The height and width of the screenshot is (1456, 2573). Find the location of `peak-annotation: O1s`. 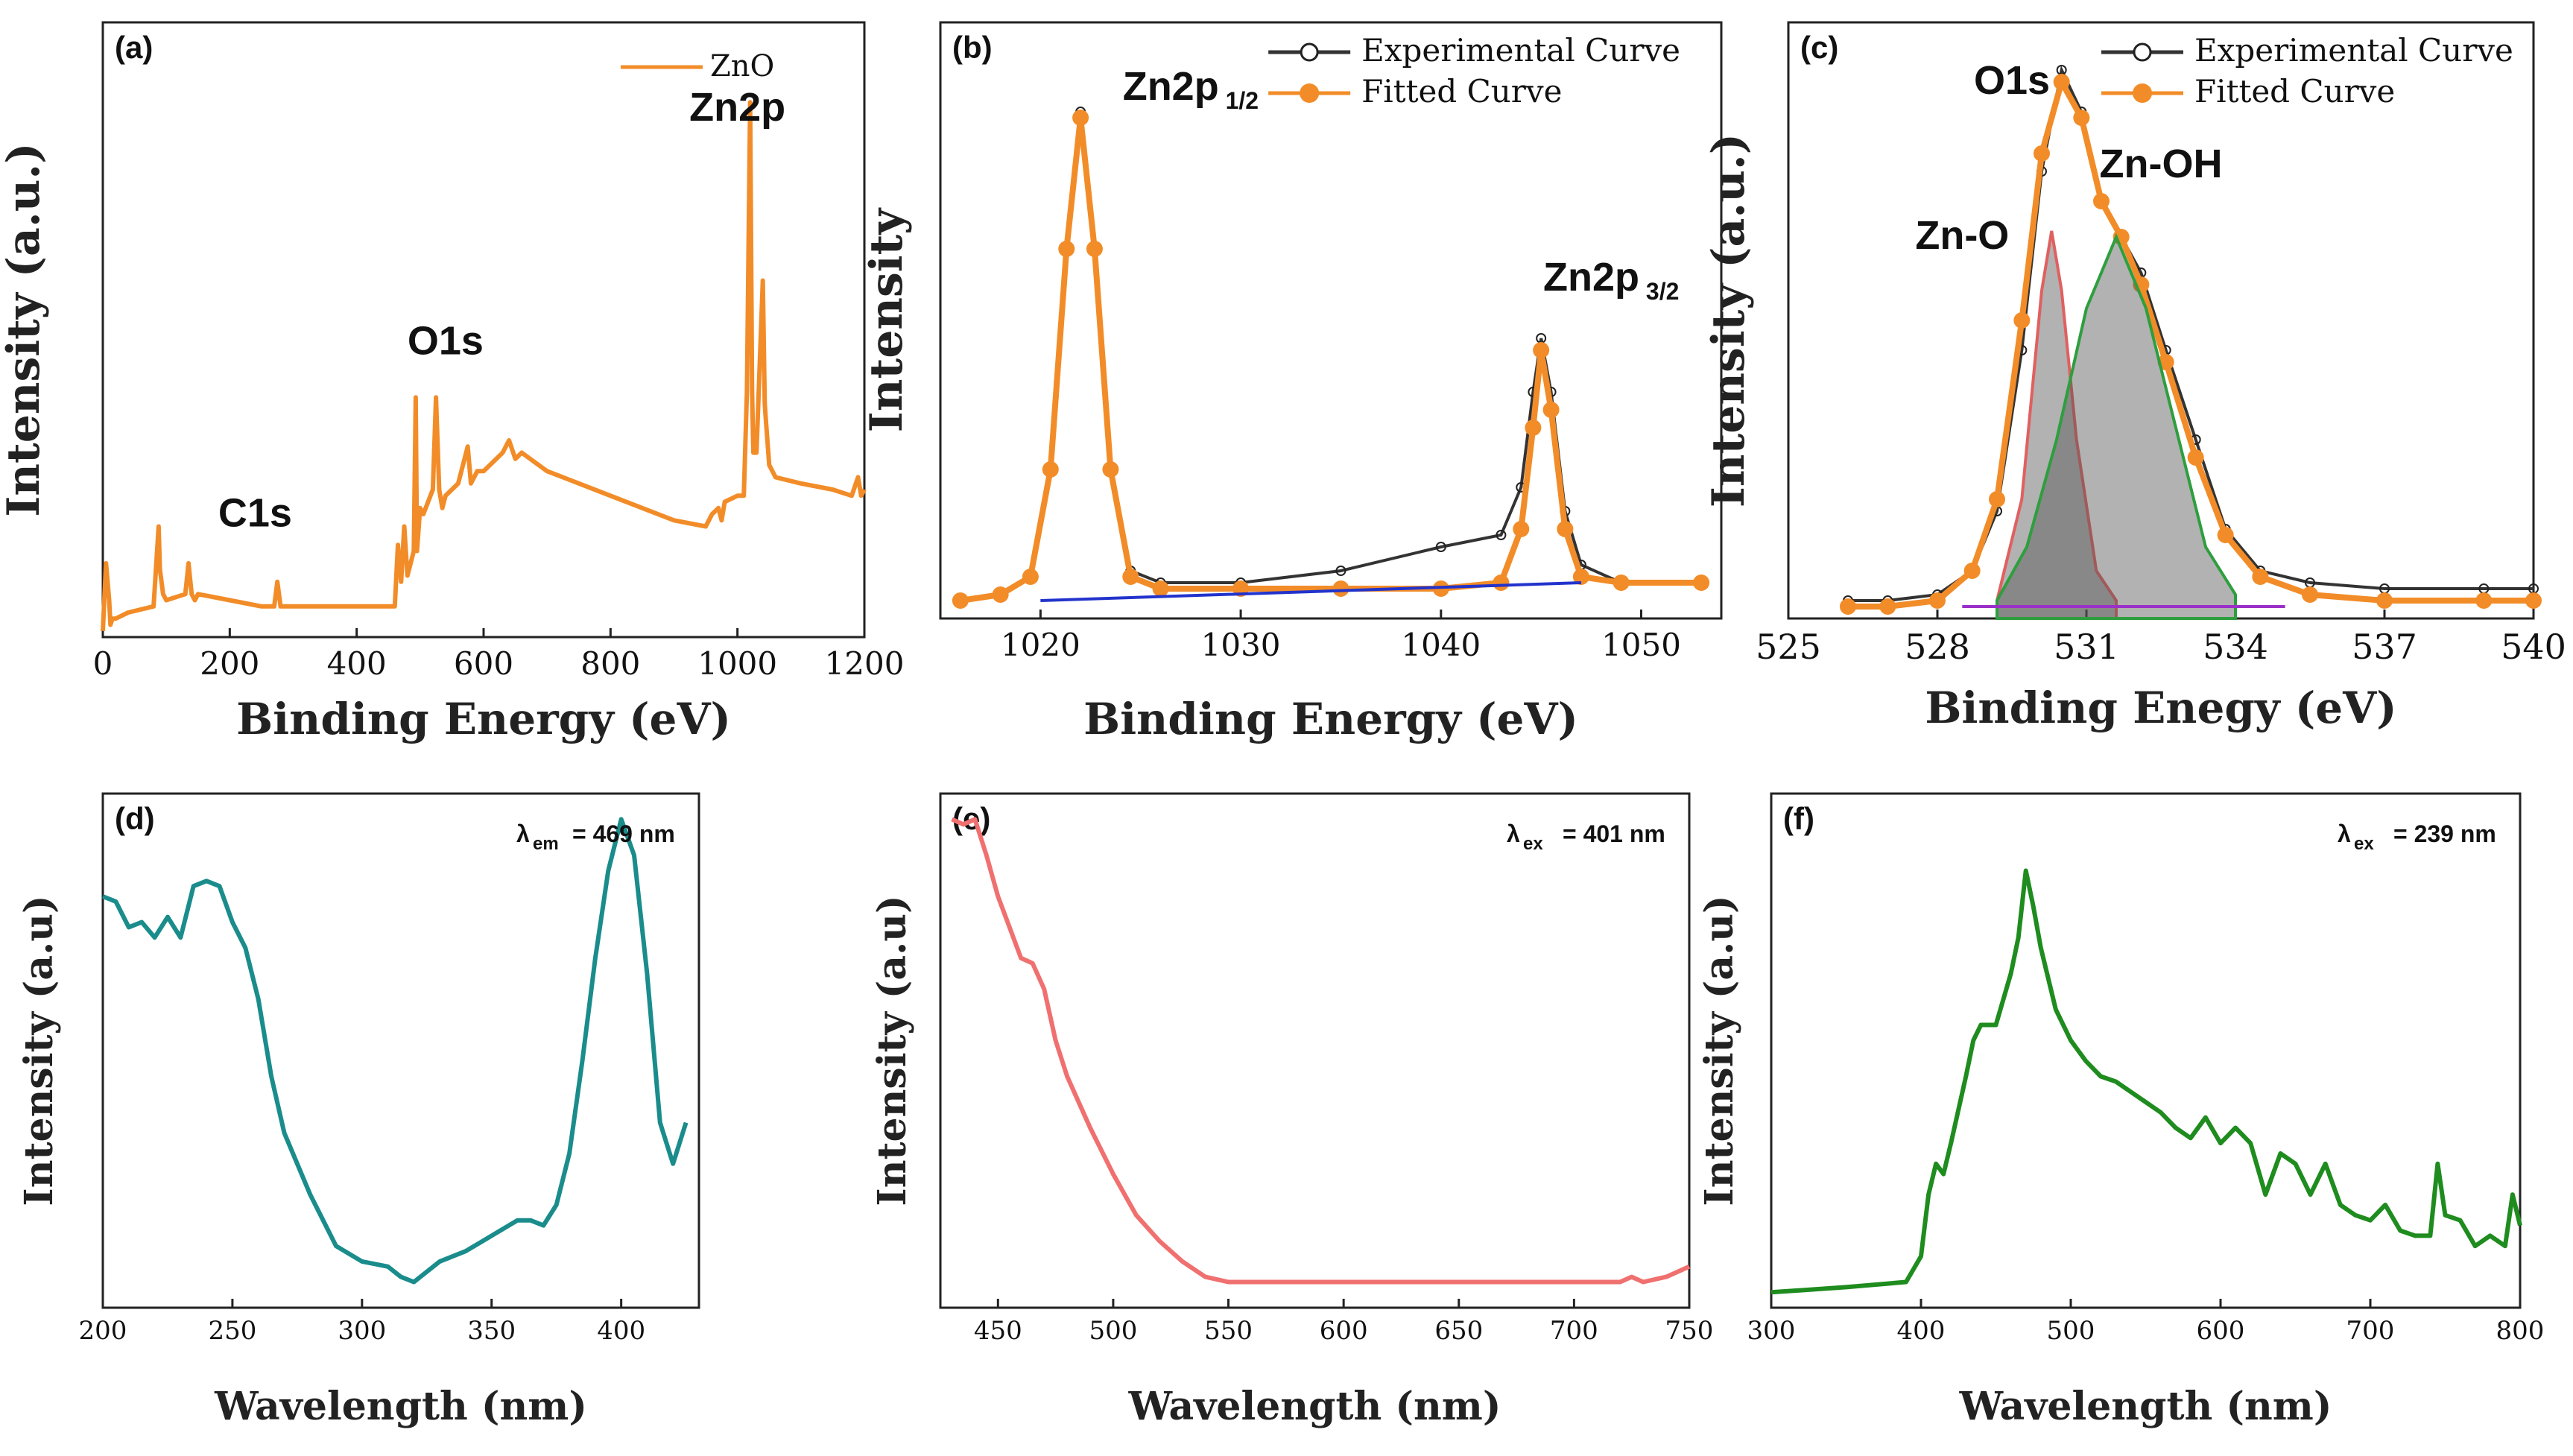

peak-annotation: O1s is located at coordinates (446, 341).